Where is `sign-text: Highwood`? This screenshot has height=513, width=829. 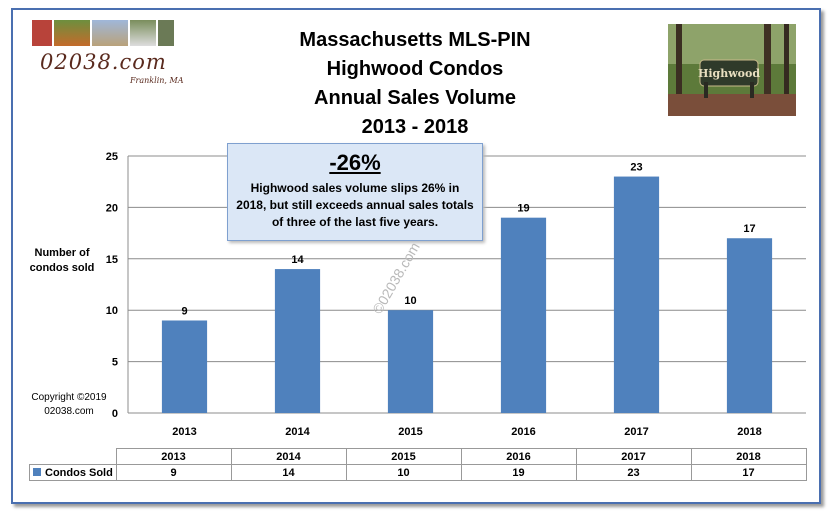 sign-text: Highwood is located at coordinates (729, 73).